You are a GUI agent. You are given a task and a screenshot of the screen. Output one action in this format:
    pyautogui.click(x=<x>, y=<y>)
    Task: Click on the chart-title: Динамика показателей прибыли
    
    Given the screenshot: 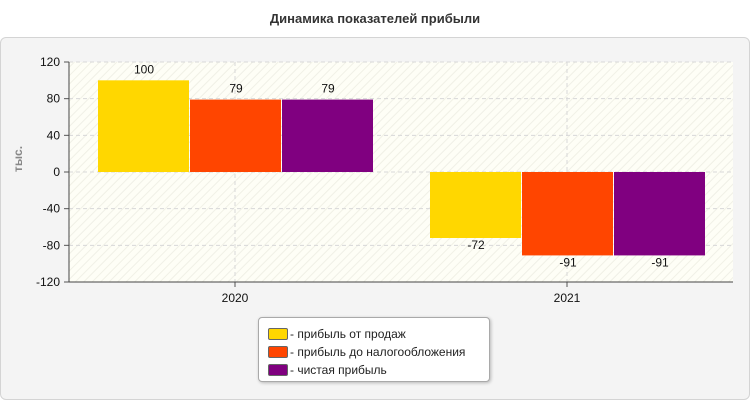 What is the action you would take?
    pyautogui.click(x=375, y=18)
    